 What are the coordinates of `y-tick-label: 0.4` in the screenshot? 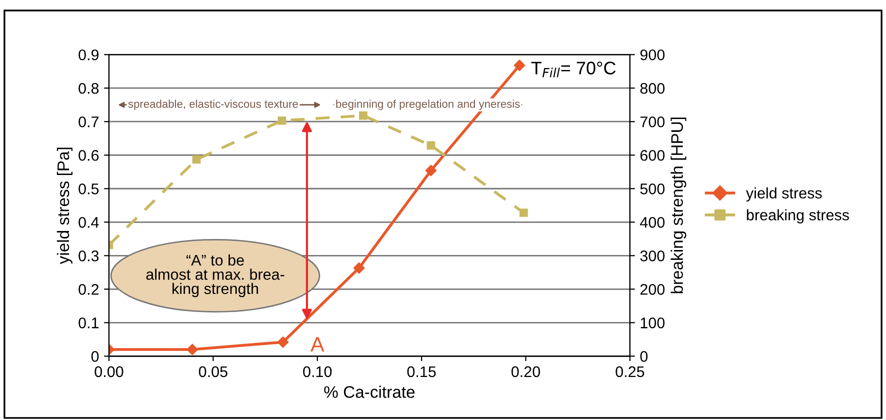 It's located at (88, 222).